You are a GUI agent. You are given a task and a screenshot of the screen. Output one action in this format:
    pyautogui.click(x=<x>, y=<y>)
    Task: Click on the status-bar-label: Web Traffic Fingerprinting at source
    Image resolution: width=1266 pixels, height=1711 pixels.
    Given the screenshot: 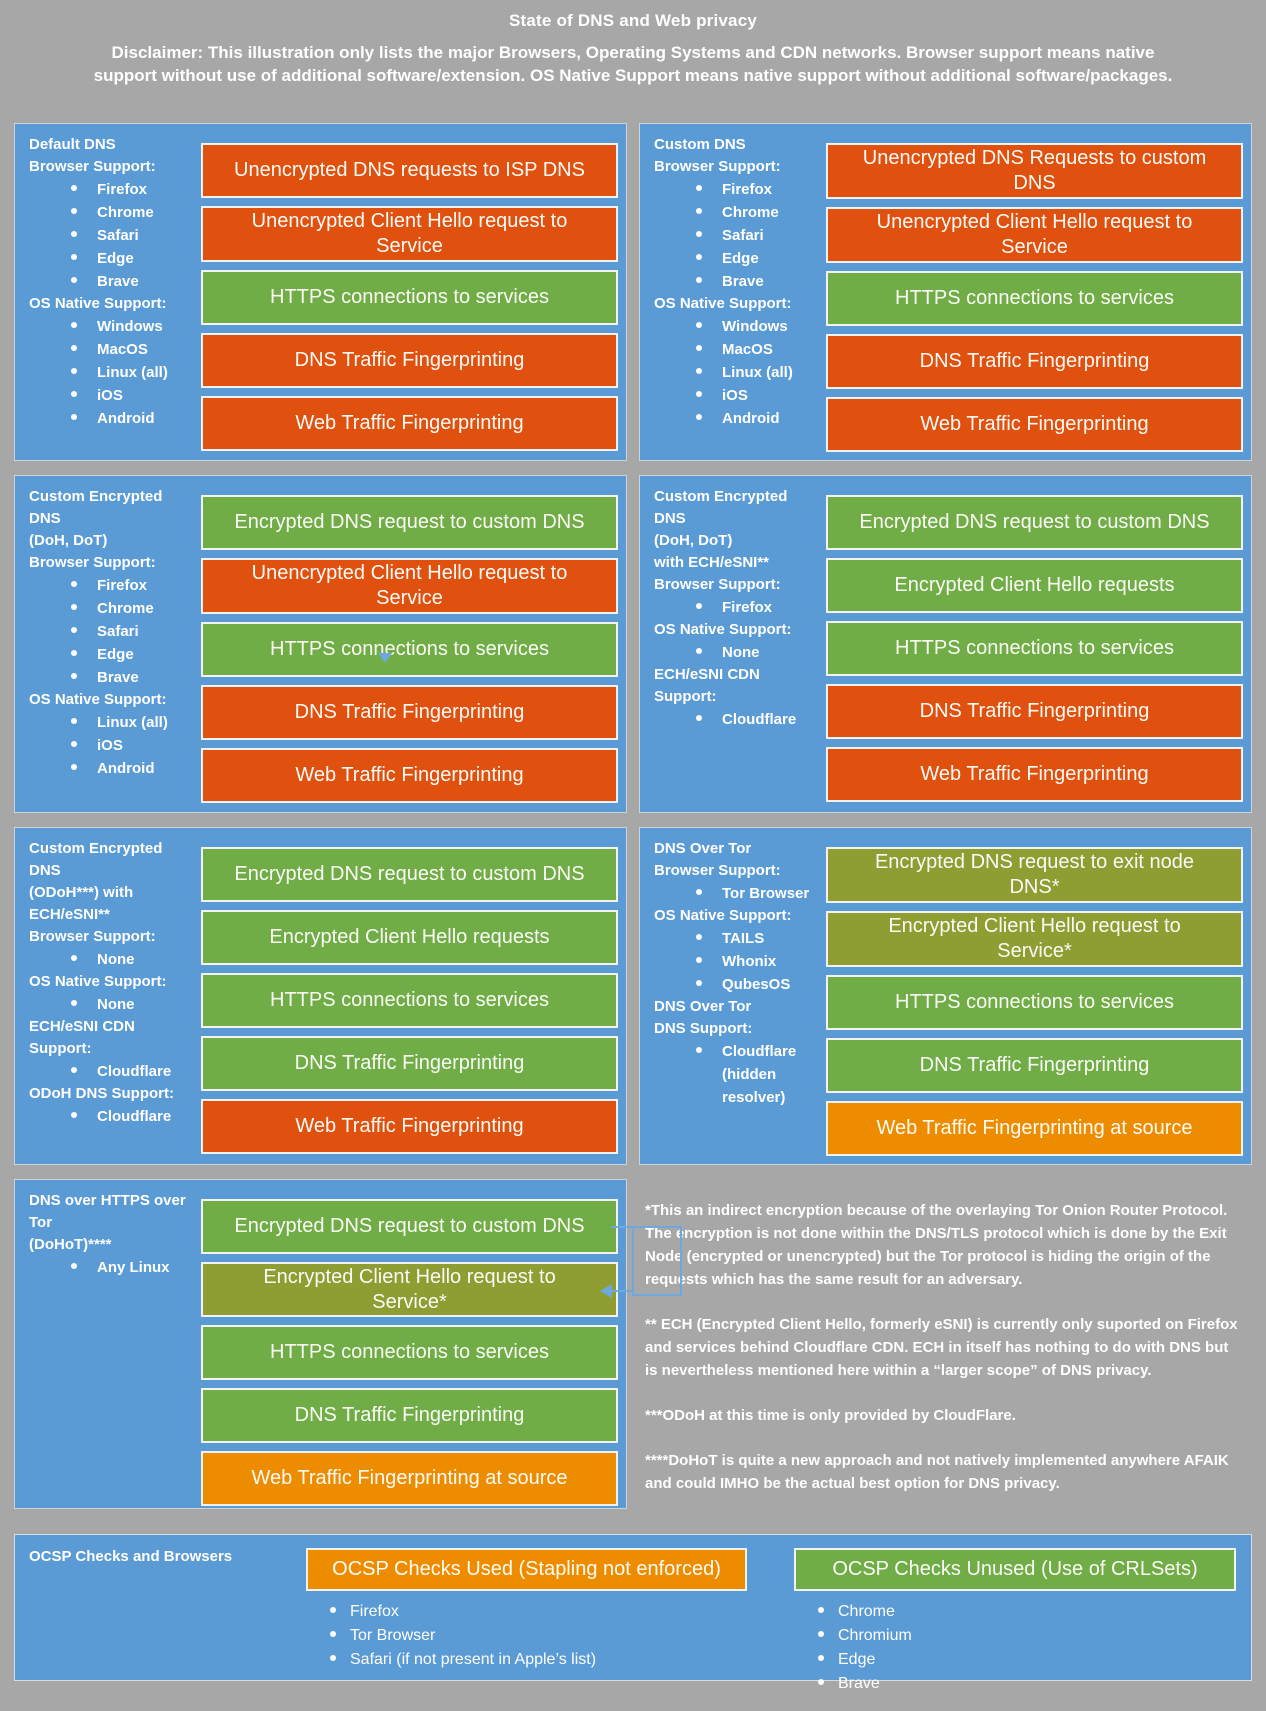 What is the action you would take?
    pyautogui.click(x=1034, y=1128)
    